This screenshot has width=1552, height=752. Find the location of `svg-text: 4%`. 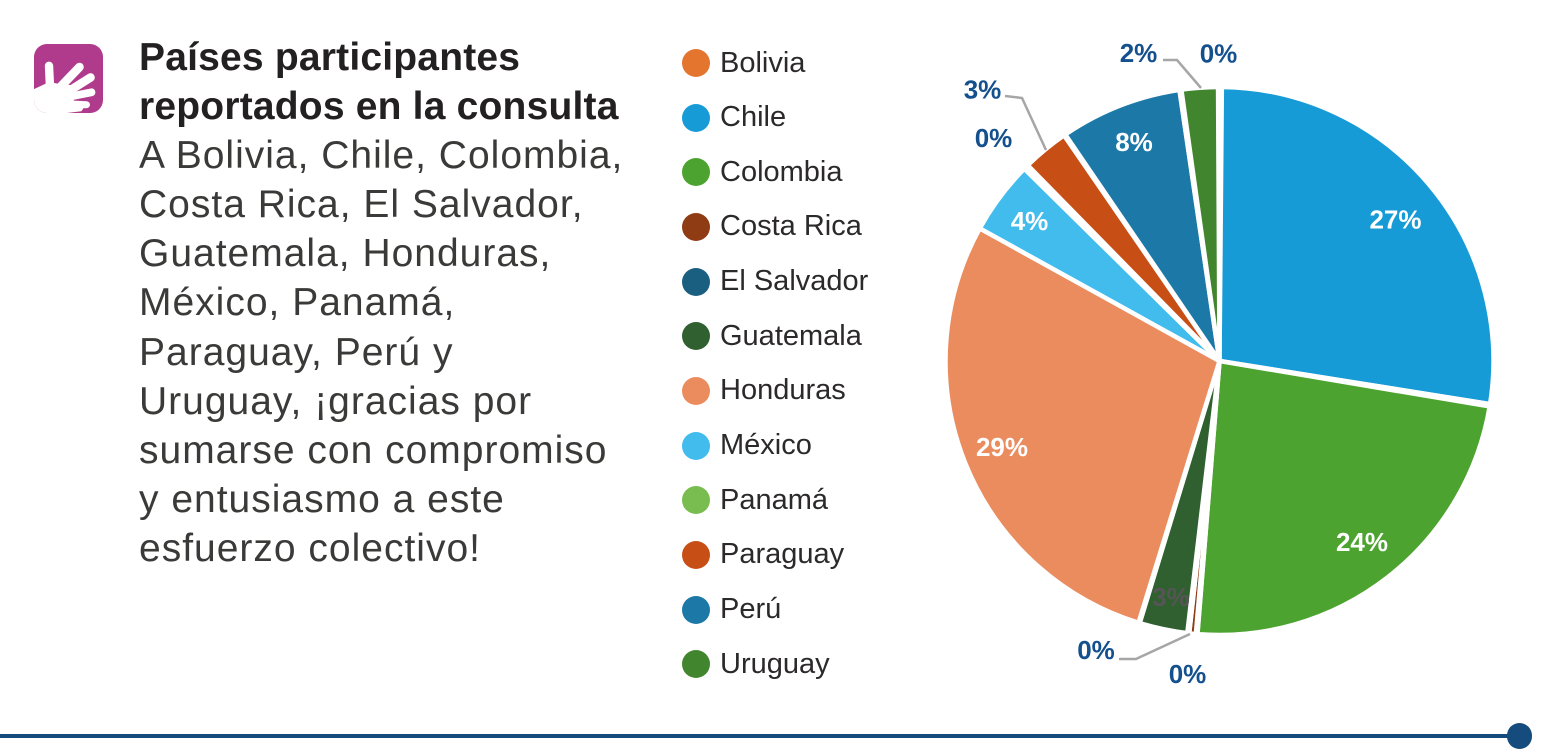

svg-text: 4% is located at coordinates (1030, 221).